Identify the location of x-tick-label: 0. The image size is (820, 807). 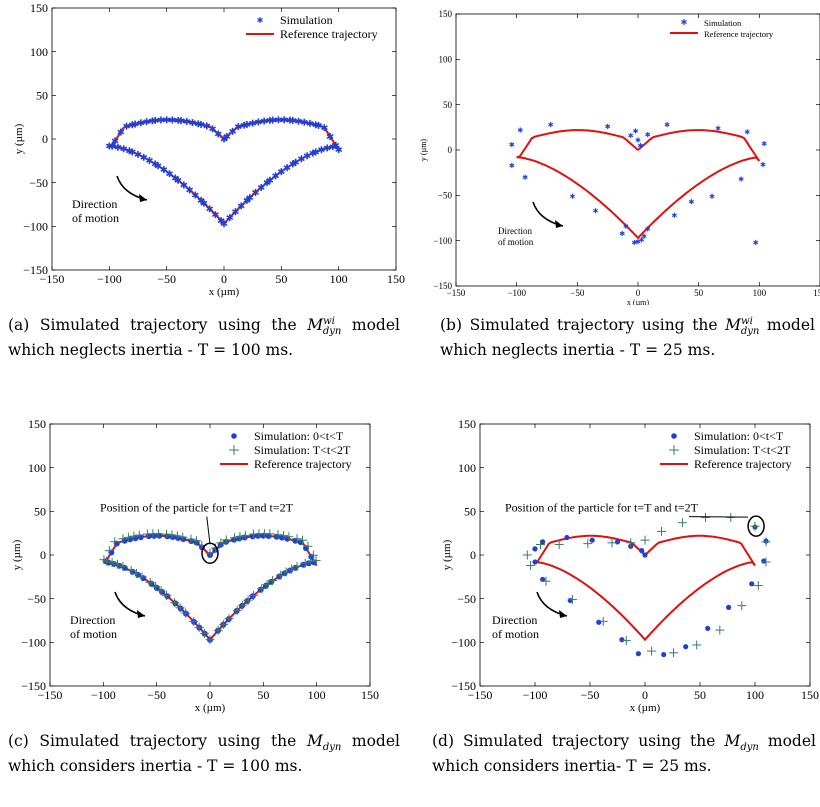
(224, 279).